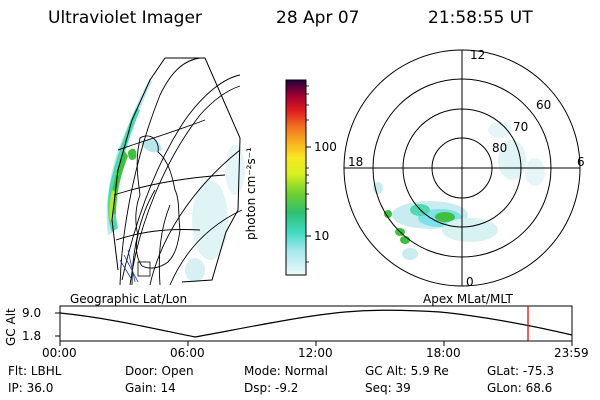 The width and height of the screenshot is (600, 400). I want to click on mlt-label-18: 18, so click(356, 162).